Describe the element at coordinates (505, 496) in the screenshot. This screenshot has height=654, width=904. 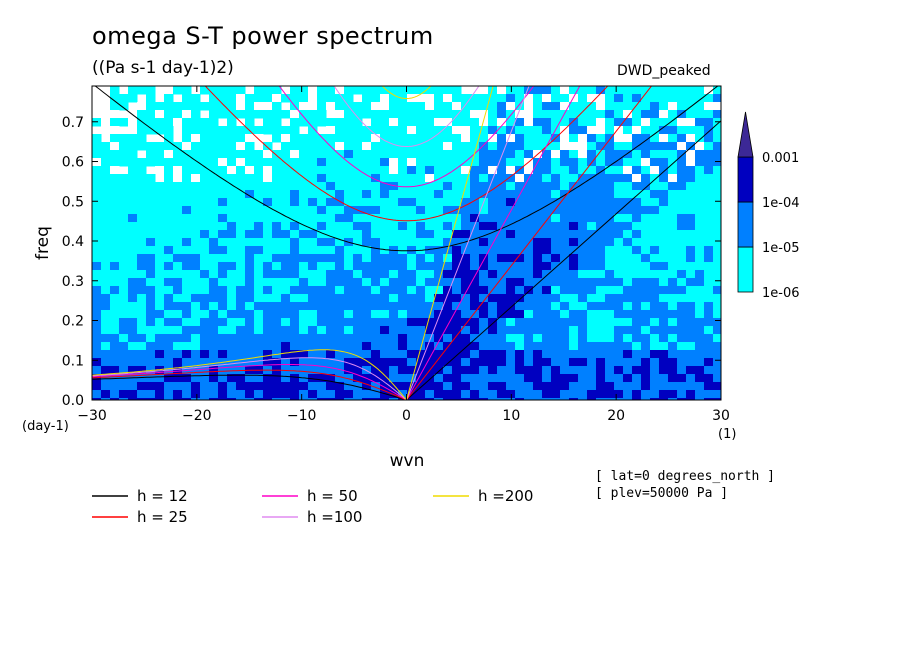
I see `legend-label: h =200` at that location.